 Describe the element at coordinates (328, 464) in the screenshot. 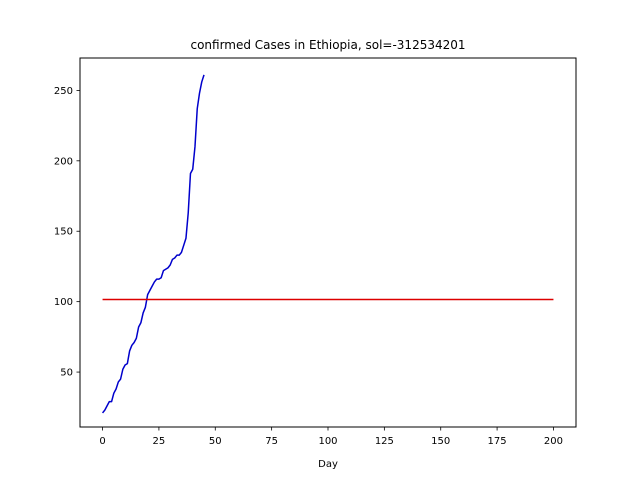

I see `x-axis-label: Day` at that location.